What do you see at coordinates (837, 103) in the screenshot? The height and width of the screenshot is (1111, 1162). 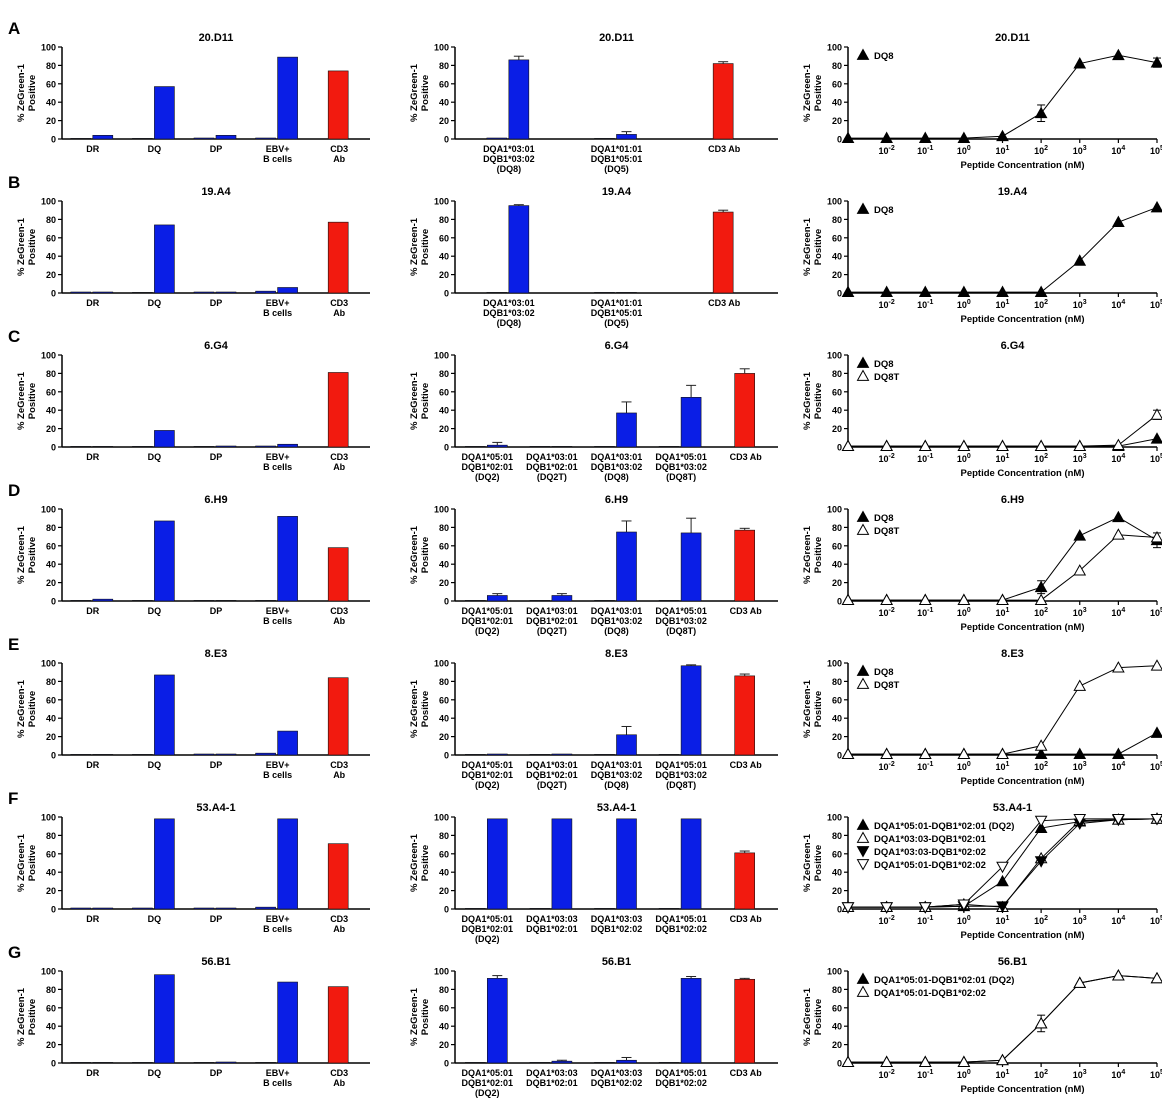 I see `panel-a-dose-response-y-tick-label: 40` at bounding box center [837, 103].